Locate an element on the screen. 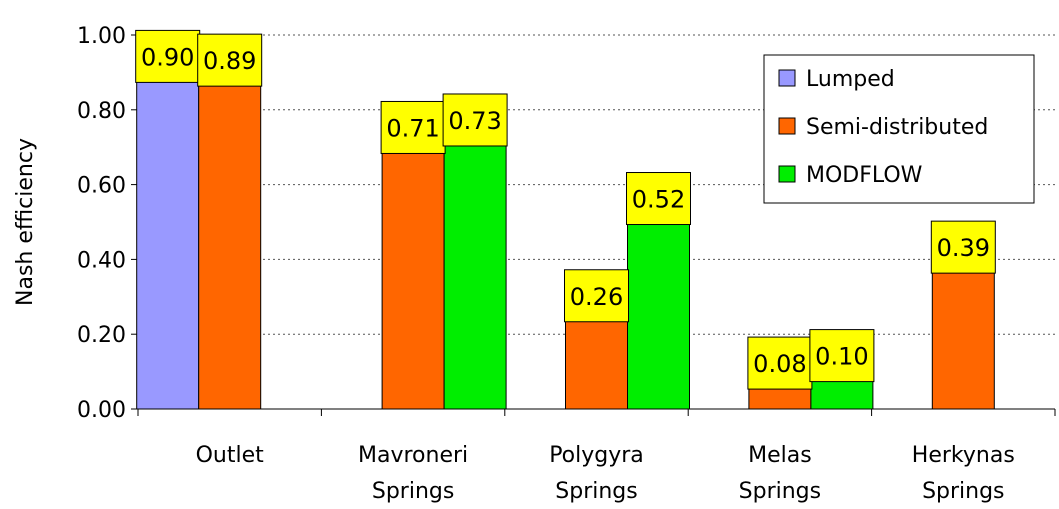 This screenshot has height=509, width=1059. data-label: 0.08 is located at coordinates (779, 364).